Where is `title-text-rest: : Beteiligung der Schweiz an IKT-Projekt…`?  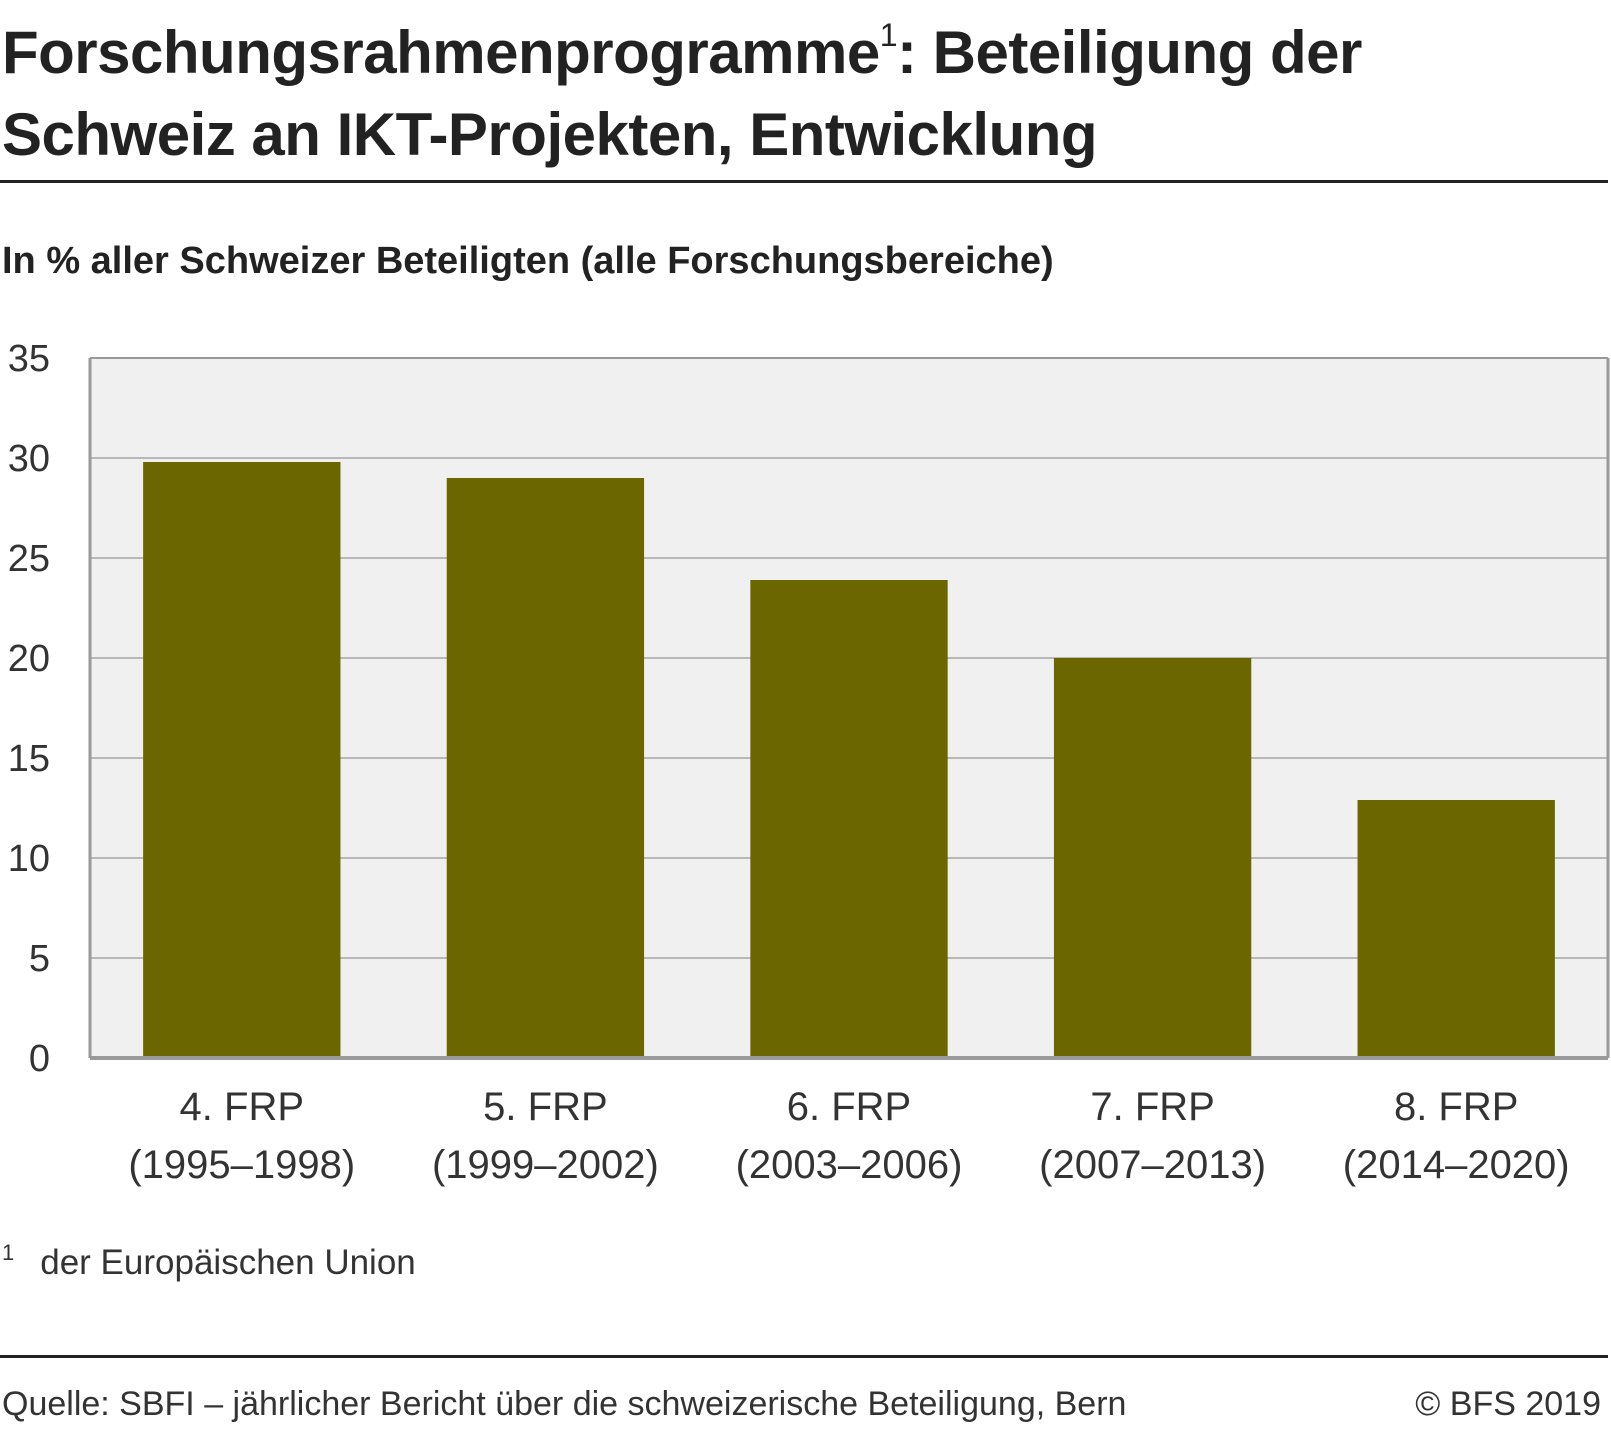
title-text-rest: : Beteiligung der Schweiz an IKT-Projekt… is located at coordinates (682, 93).